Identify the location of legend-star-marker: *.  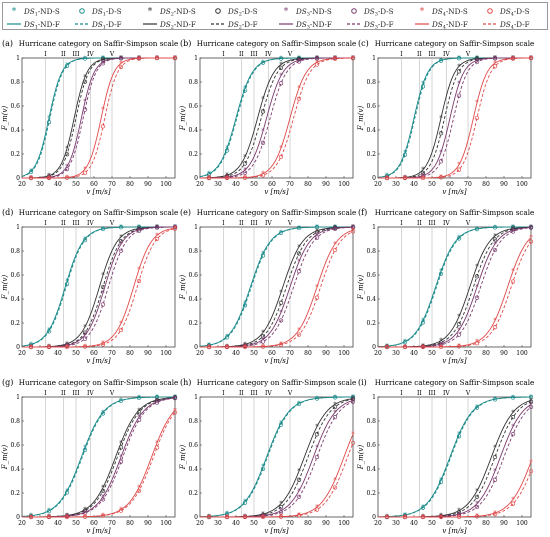
(286, 12).